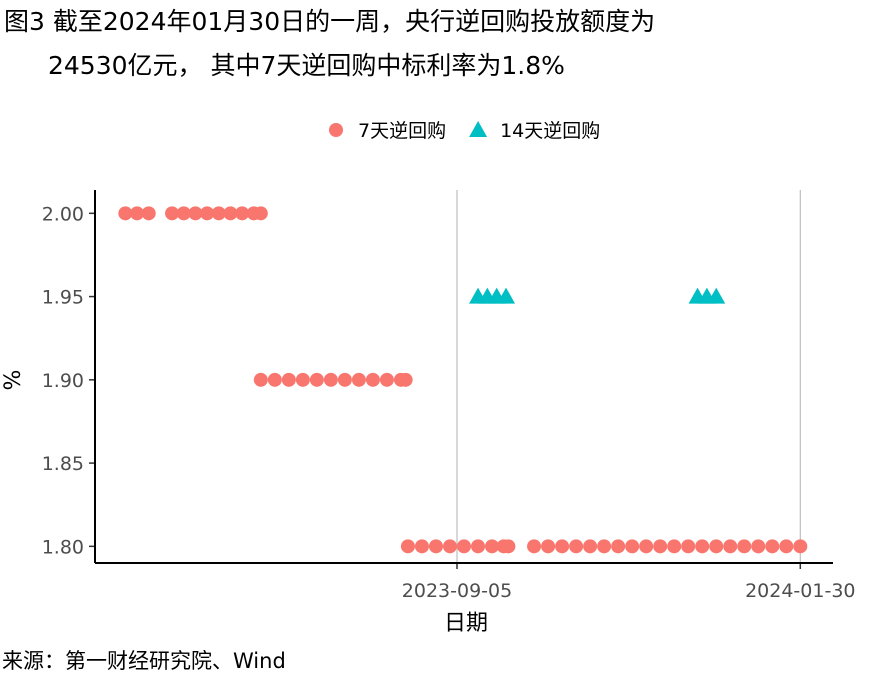 This screenshot has height=692, width=885. Describe the element at coordinates (457, 591) in the screenshot. I see `x-tick-label: 2023-09-05` at that location.